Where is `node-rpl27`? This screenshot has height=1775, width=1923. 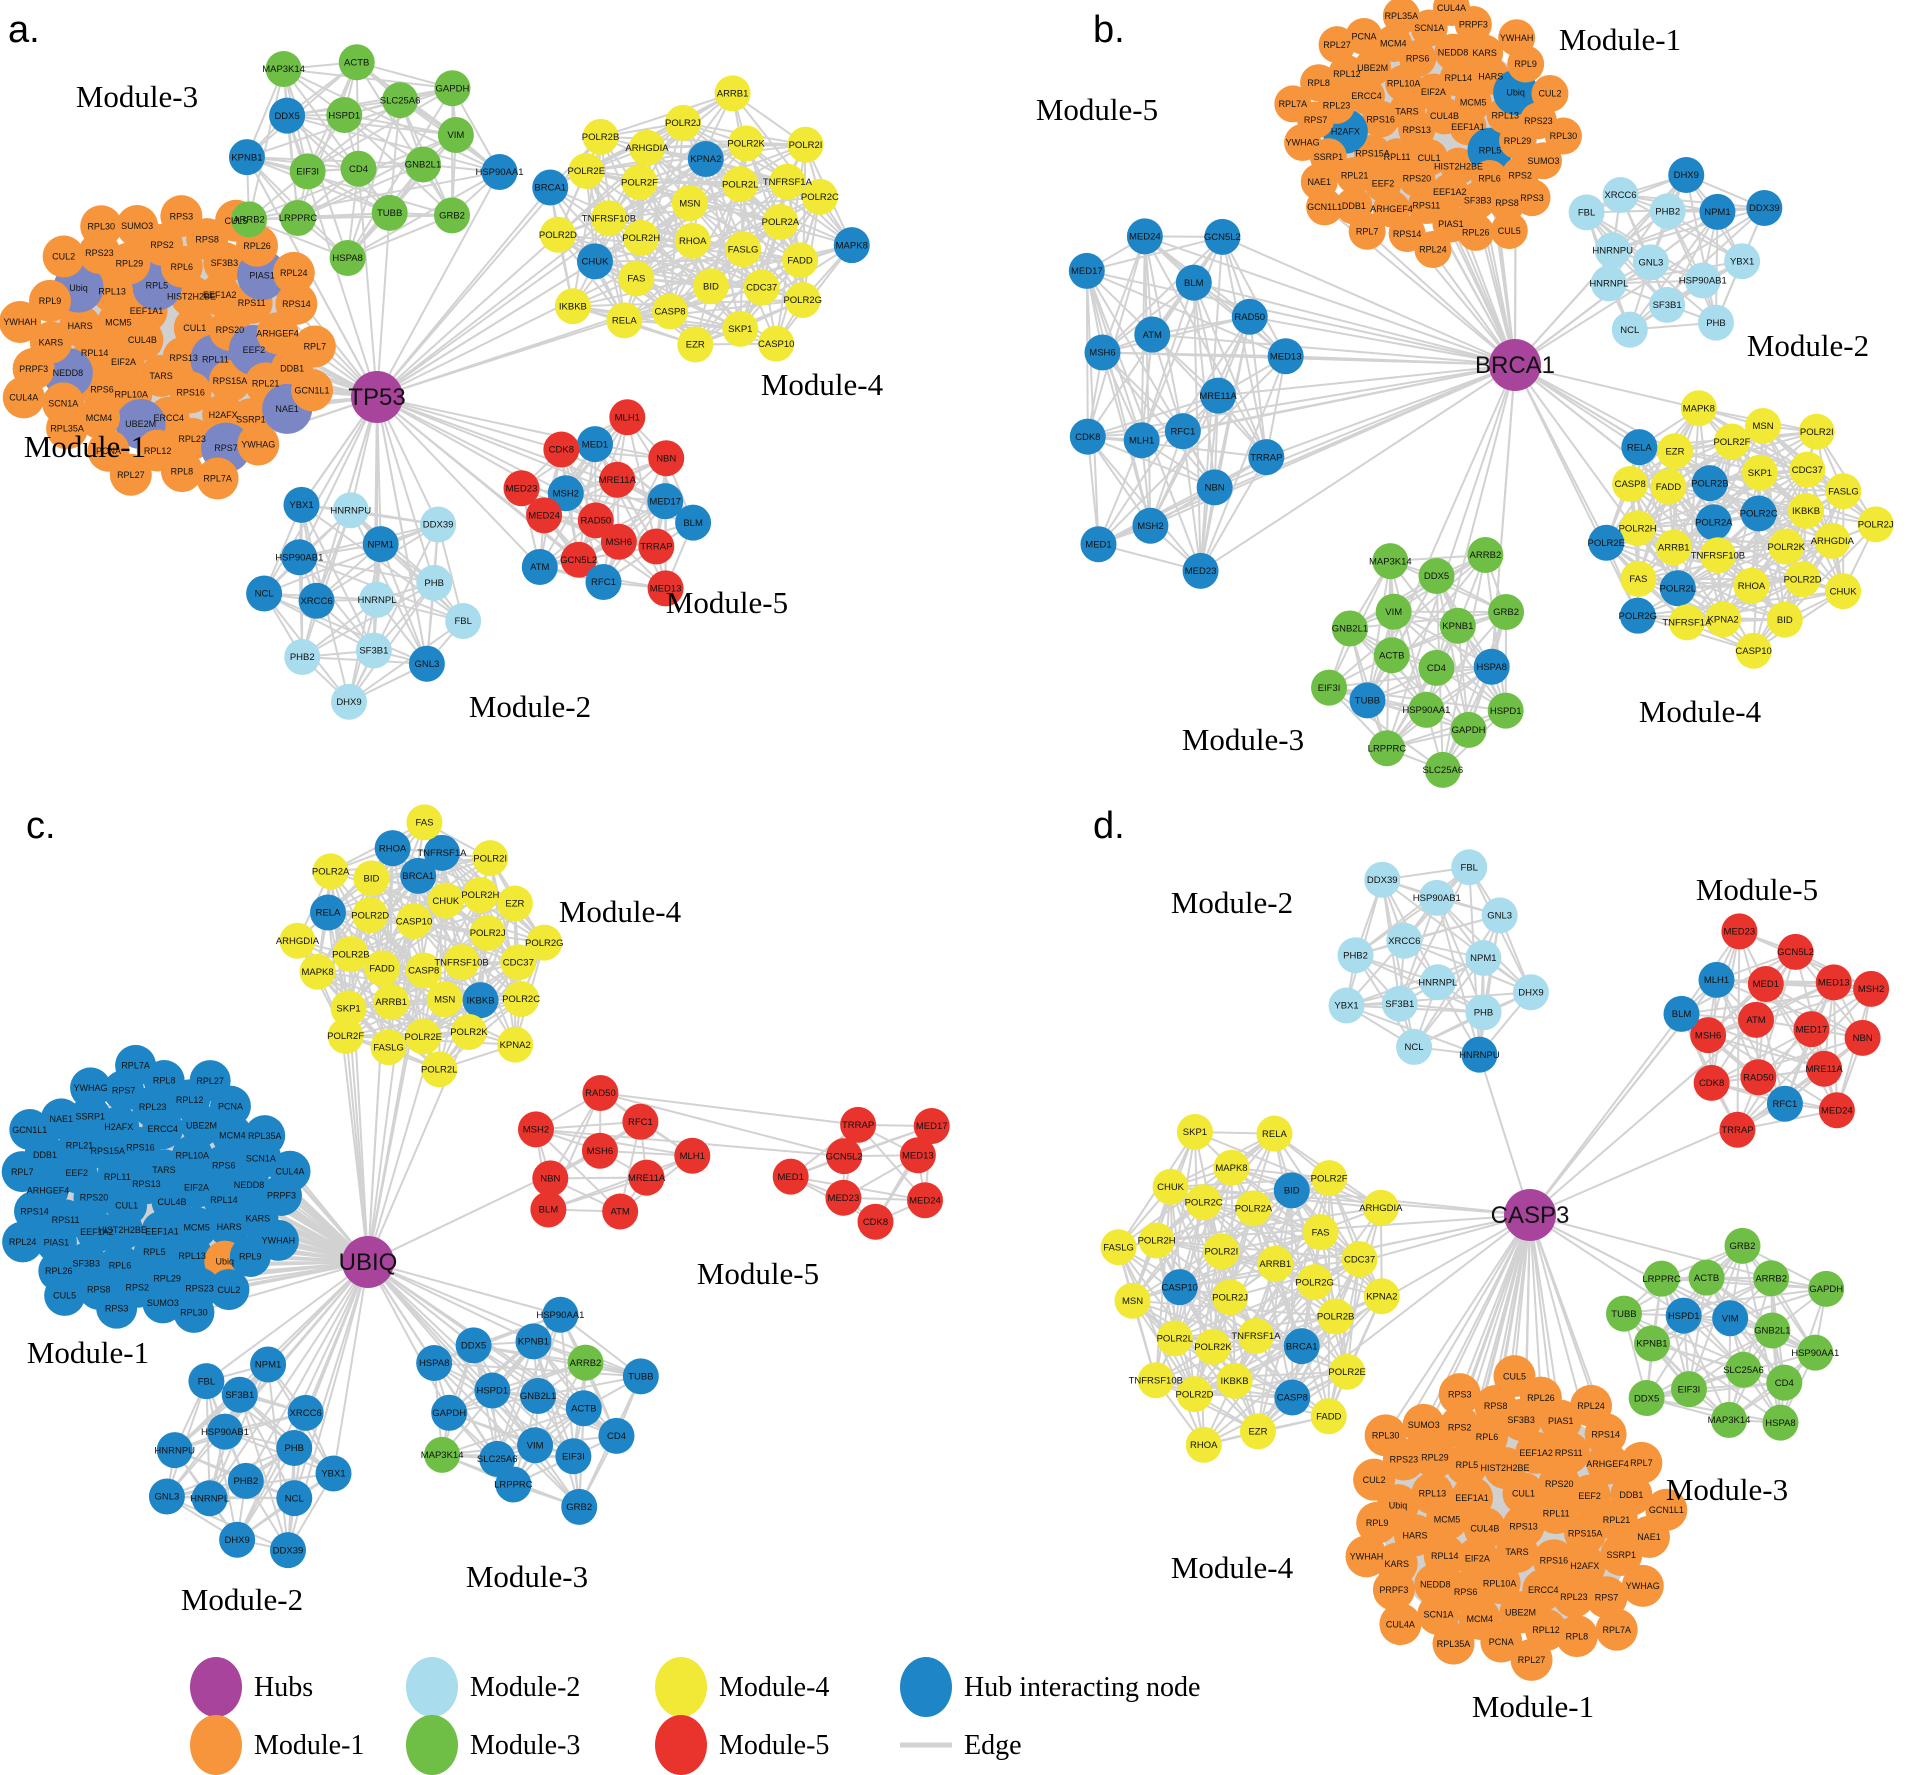
node-rpl27 is located at coordinates (1531, 1659).